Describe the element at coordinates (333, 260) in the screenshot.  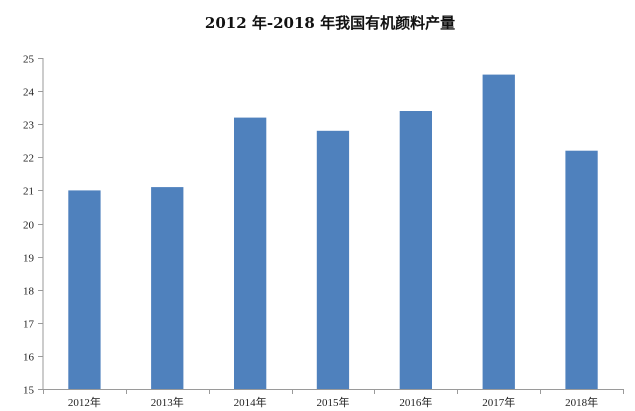
I see `bar-2015年` at that location.